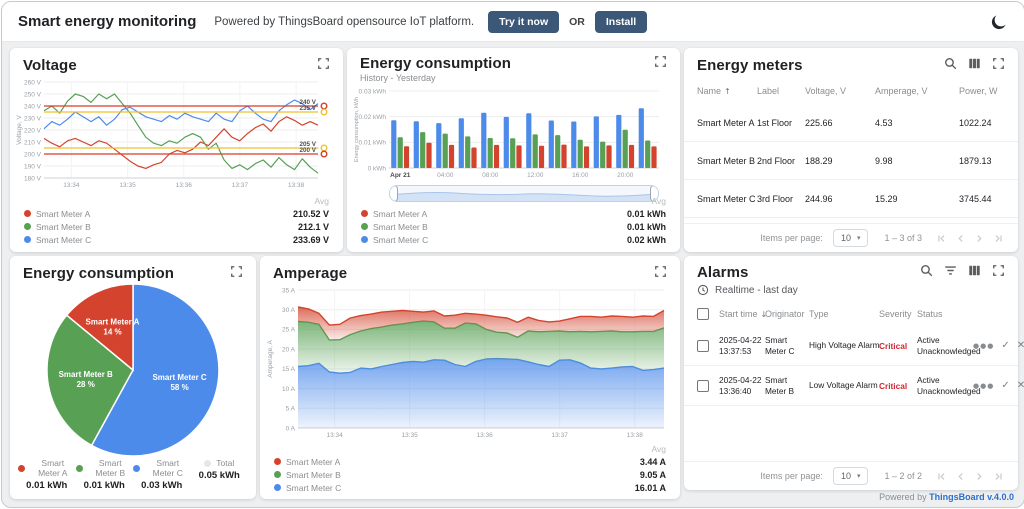 The height and width of the screenshot is (509, 1024). I want to click on legend-item: Smart Meter A 210.52 V, so click(176, 213).